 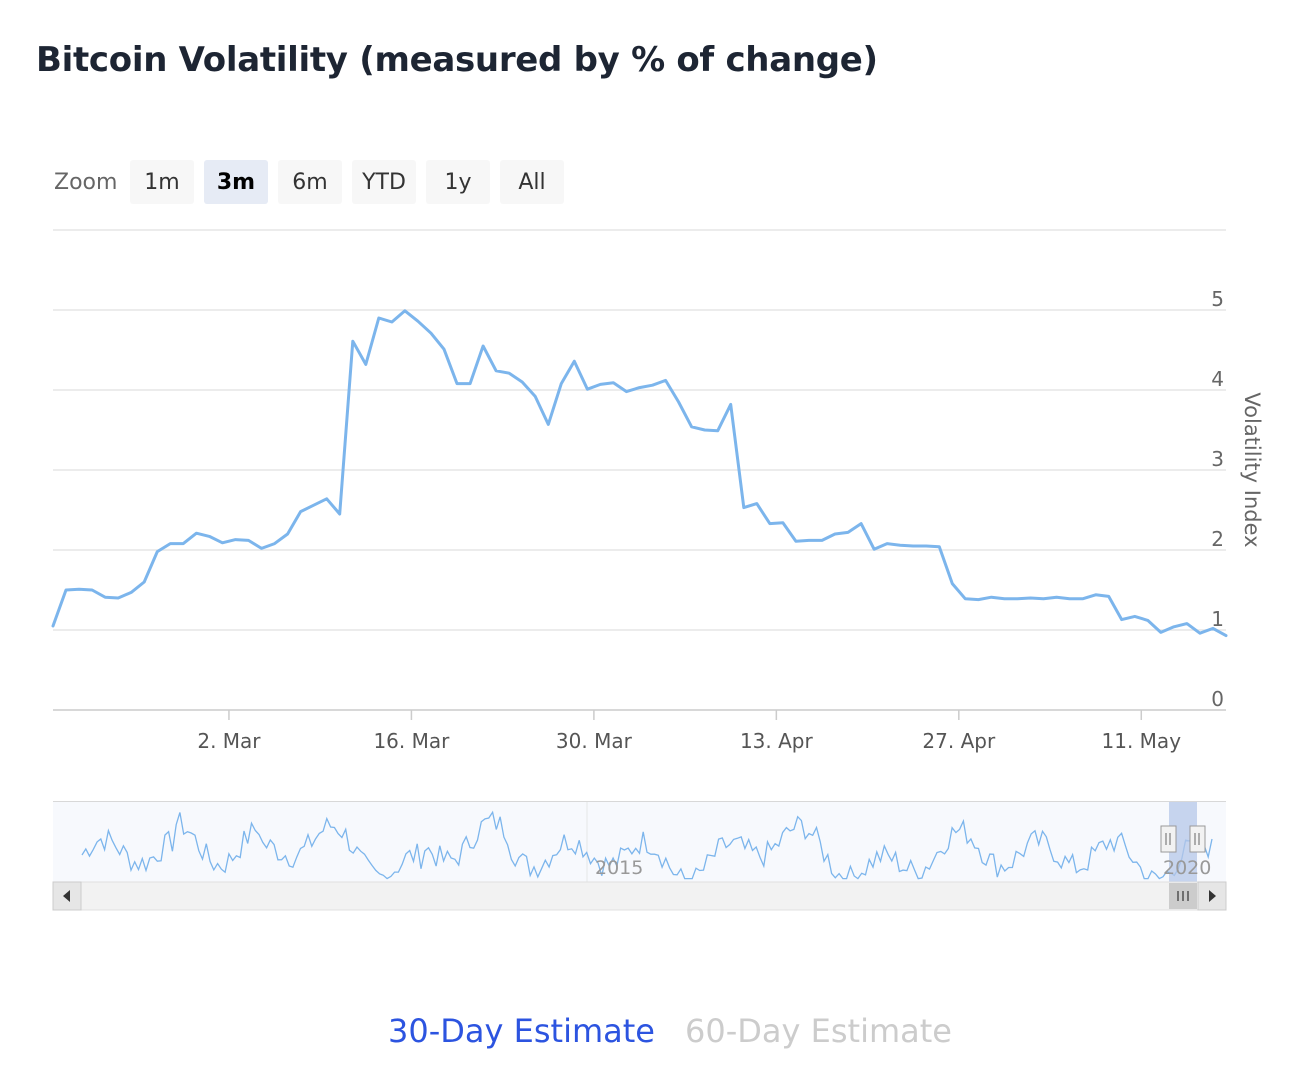 I want to click on zoom-all-button: All, so click(x=532, y=182).